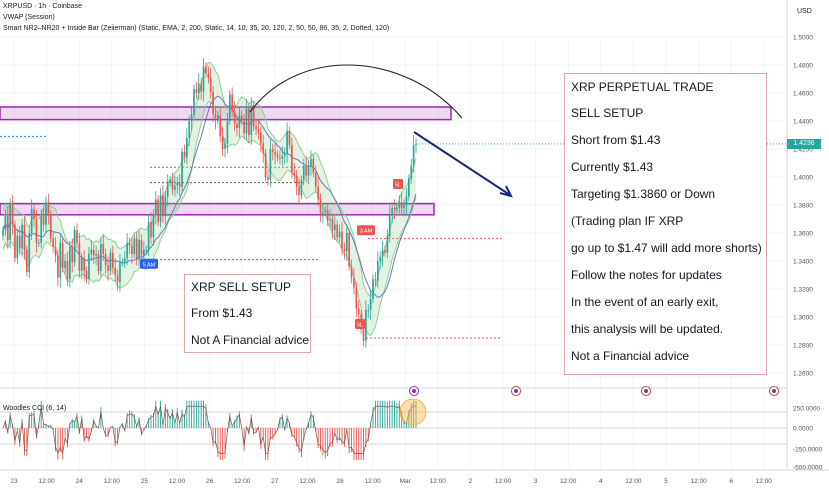 This screenshot has width=829, height=489. What do you see at coordinates (471, 481) in the screenshot?
I see `time-tick: 2` at bounding box center [471, 481].